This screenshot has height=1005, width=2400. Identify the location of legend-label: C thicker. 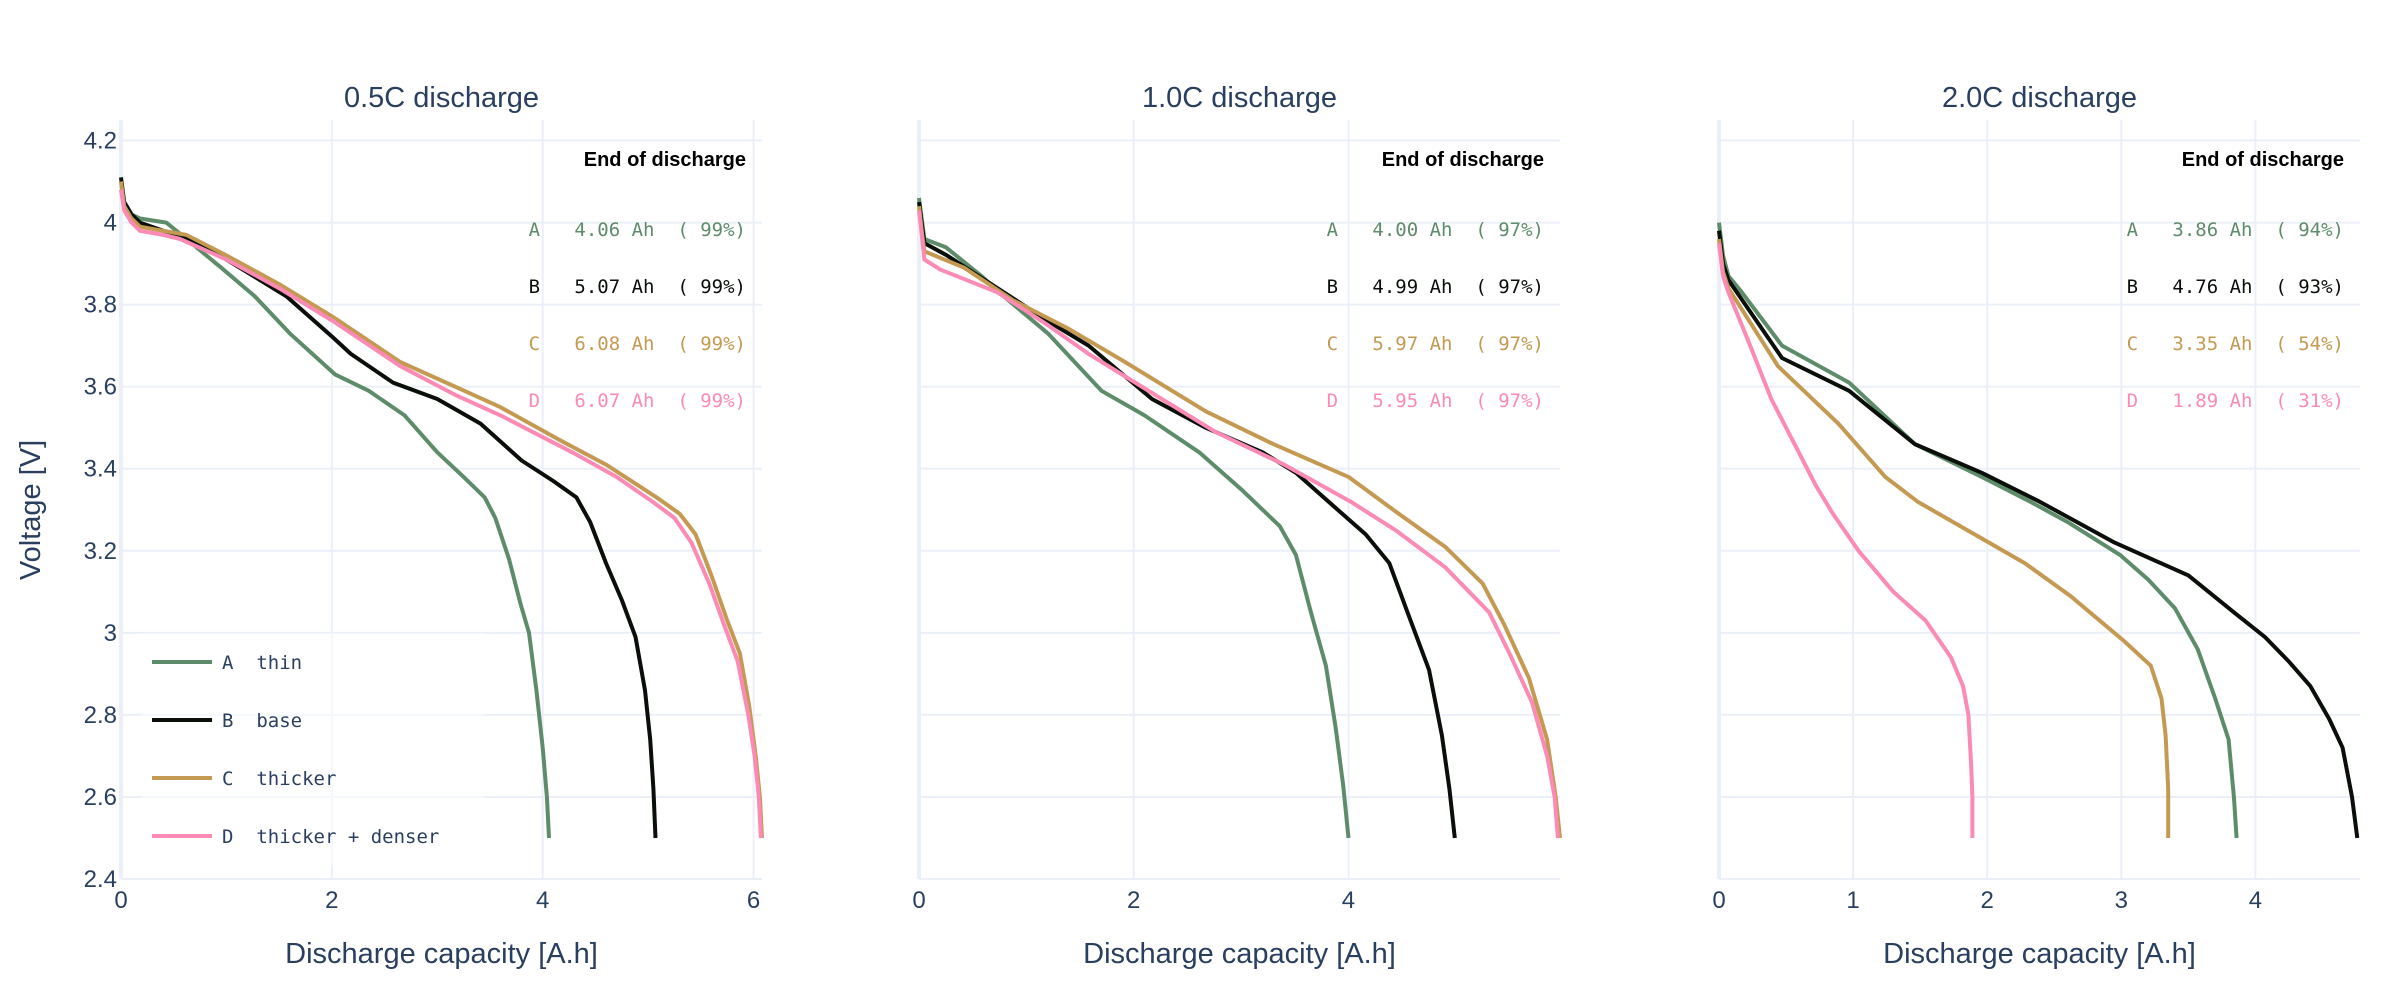
(279, 779).